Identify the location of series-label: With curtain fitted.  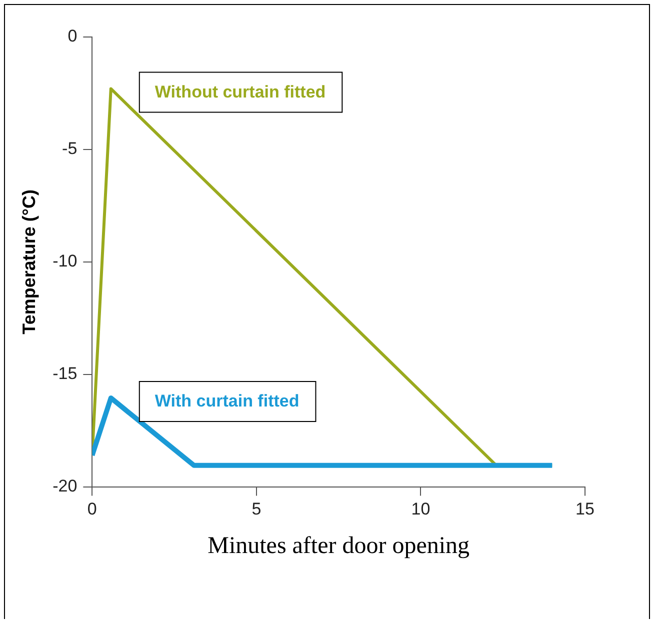
(227, 401).